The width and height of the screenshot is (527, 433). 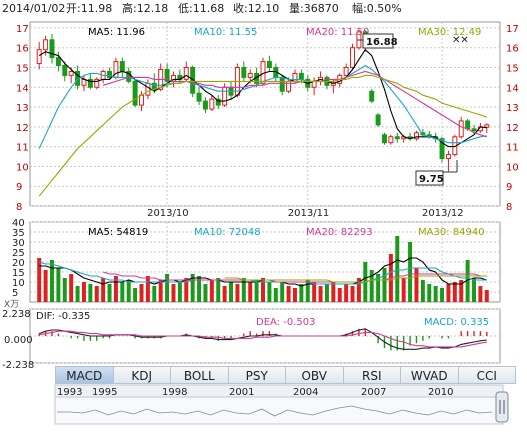 I want to click on price-tick-left: 12, so click(x=22, y=128).